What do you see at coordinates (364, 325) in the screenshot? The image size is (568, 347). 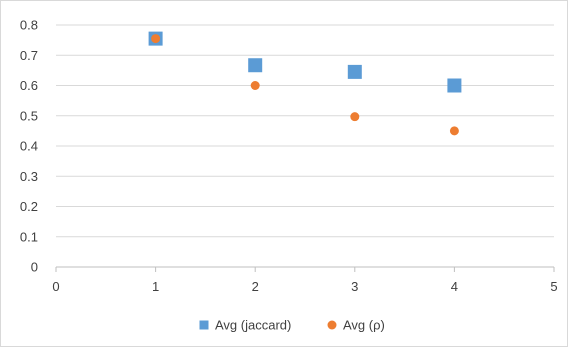 I see `legend-label-rho: Avg (ρ)` at bounding box center [364, 325].